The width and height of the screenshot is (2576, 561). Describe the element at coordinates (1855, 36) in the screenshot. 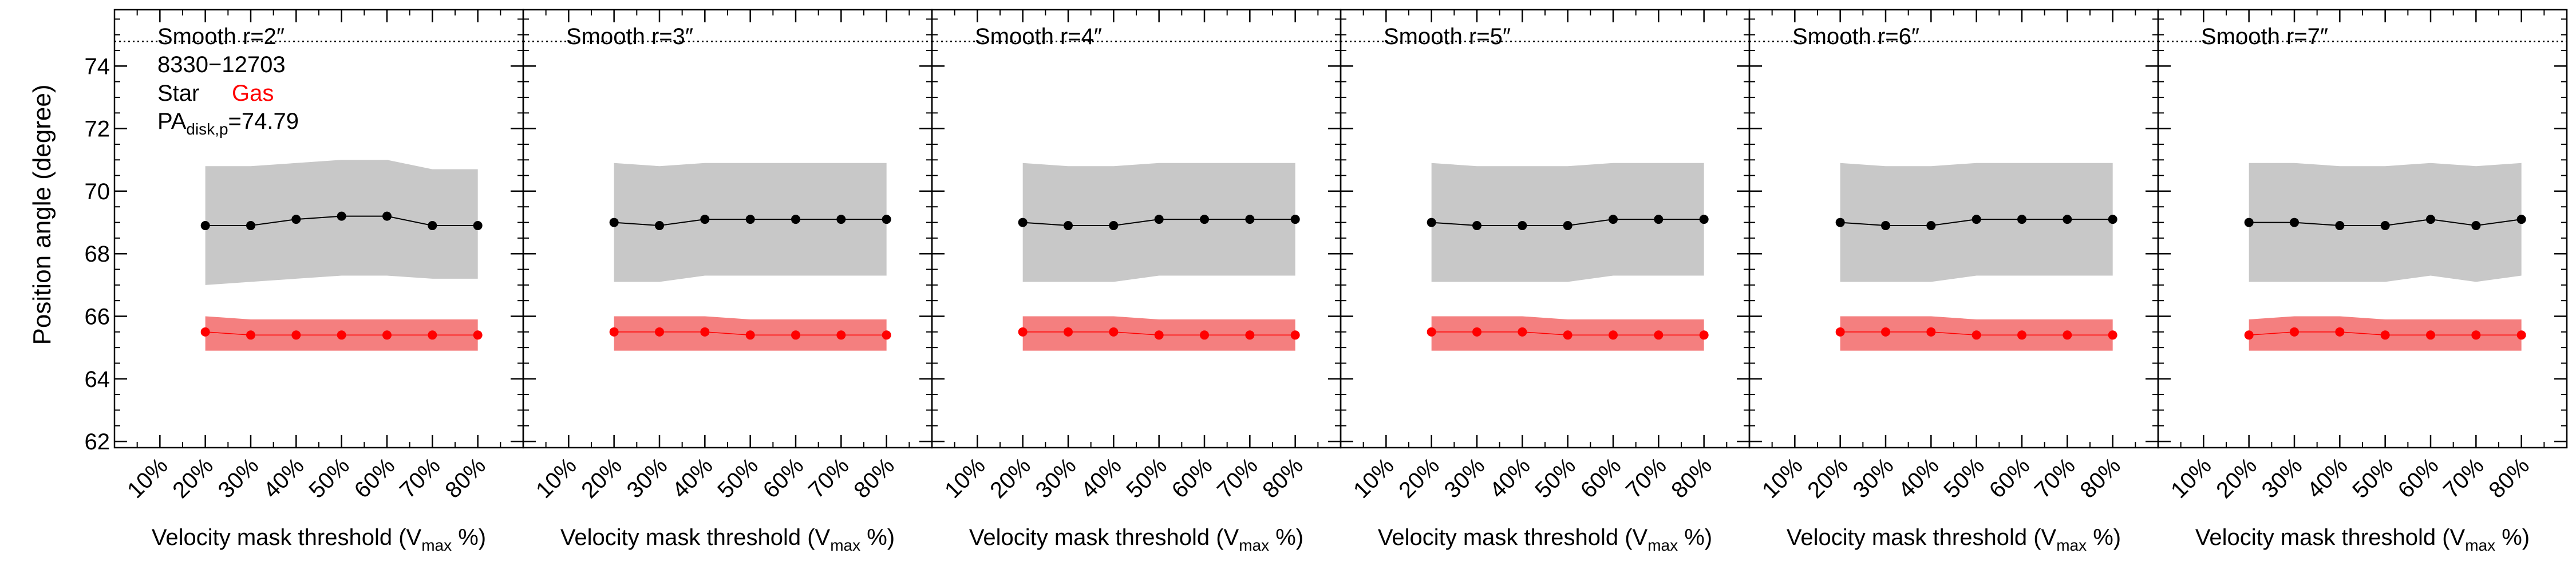

I see `panel-title: Smooth r=6″` at that location.